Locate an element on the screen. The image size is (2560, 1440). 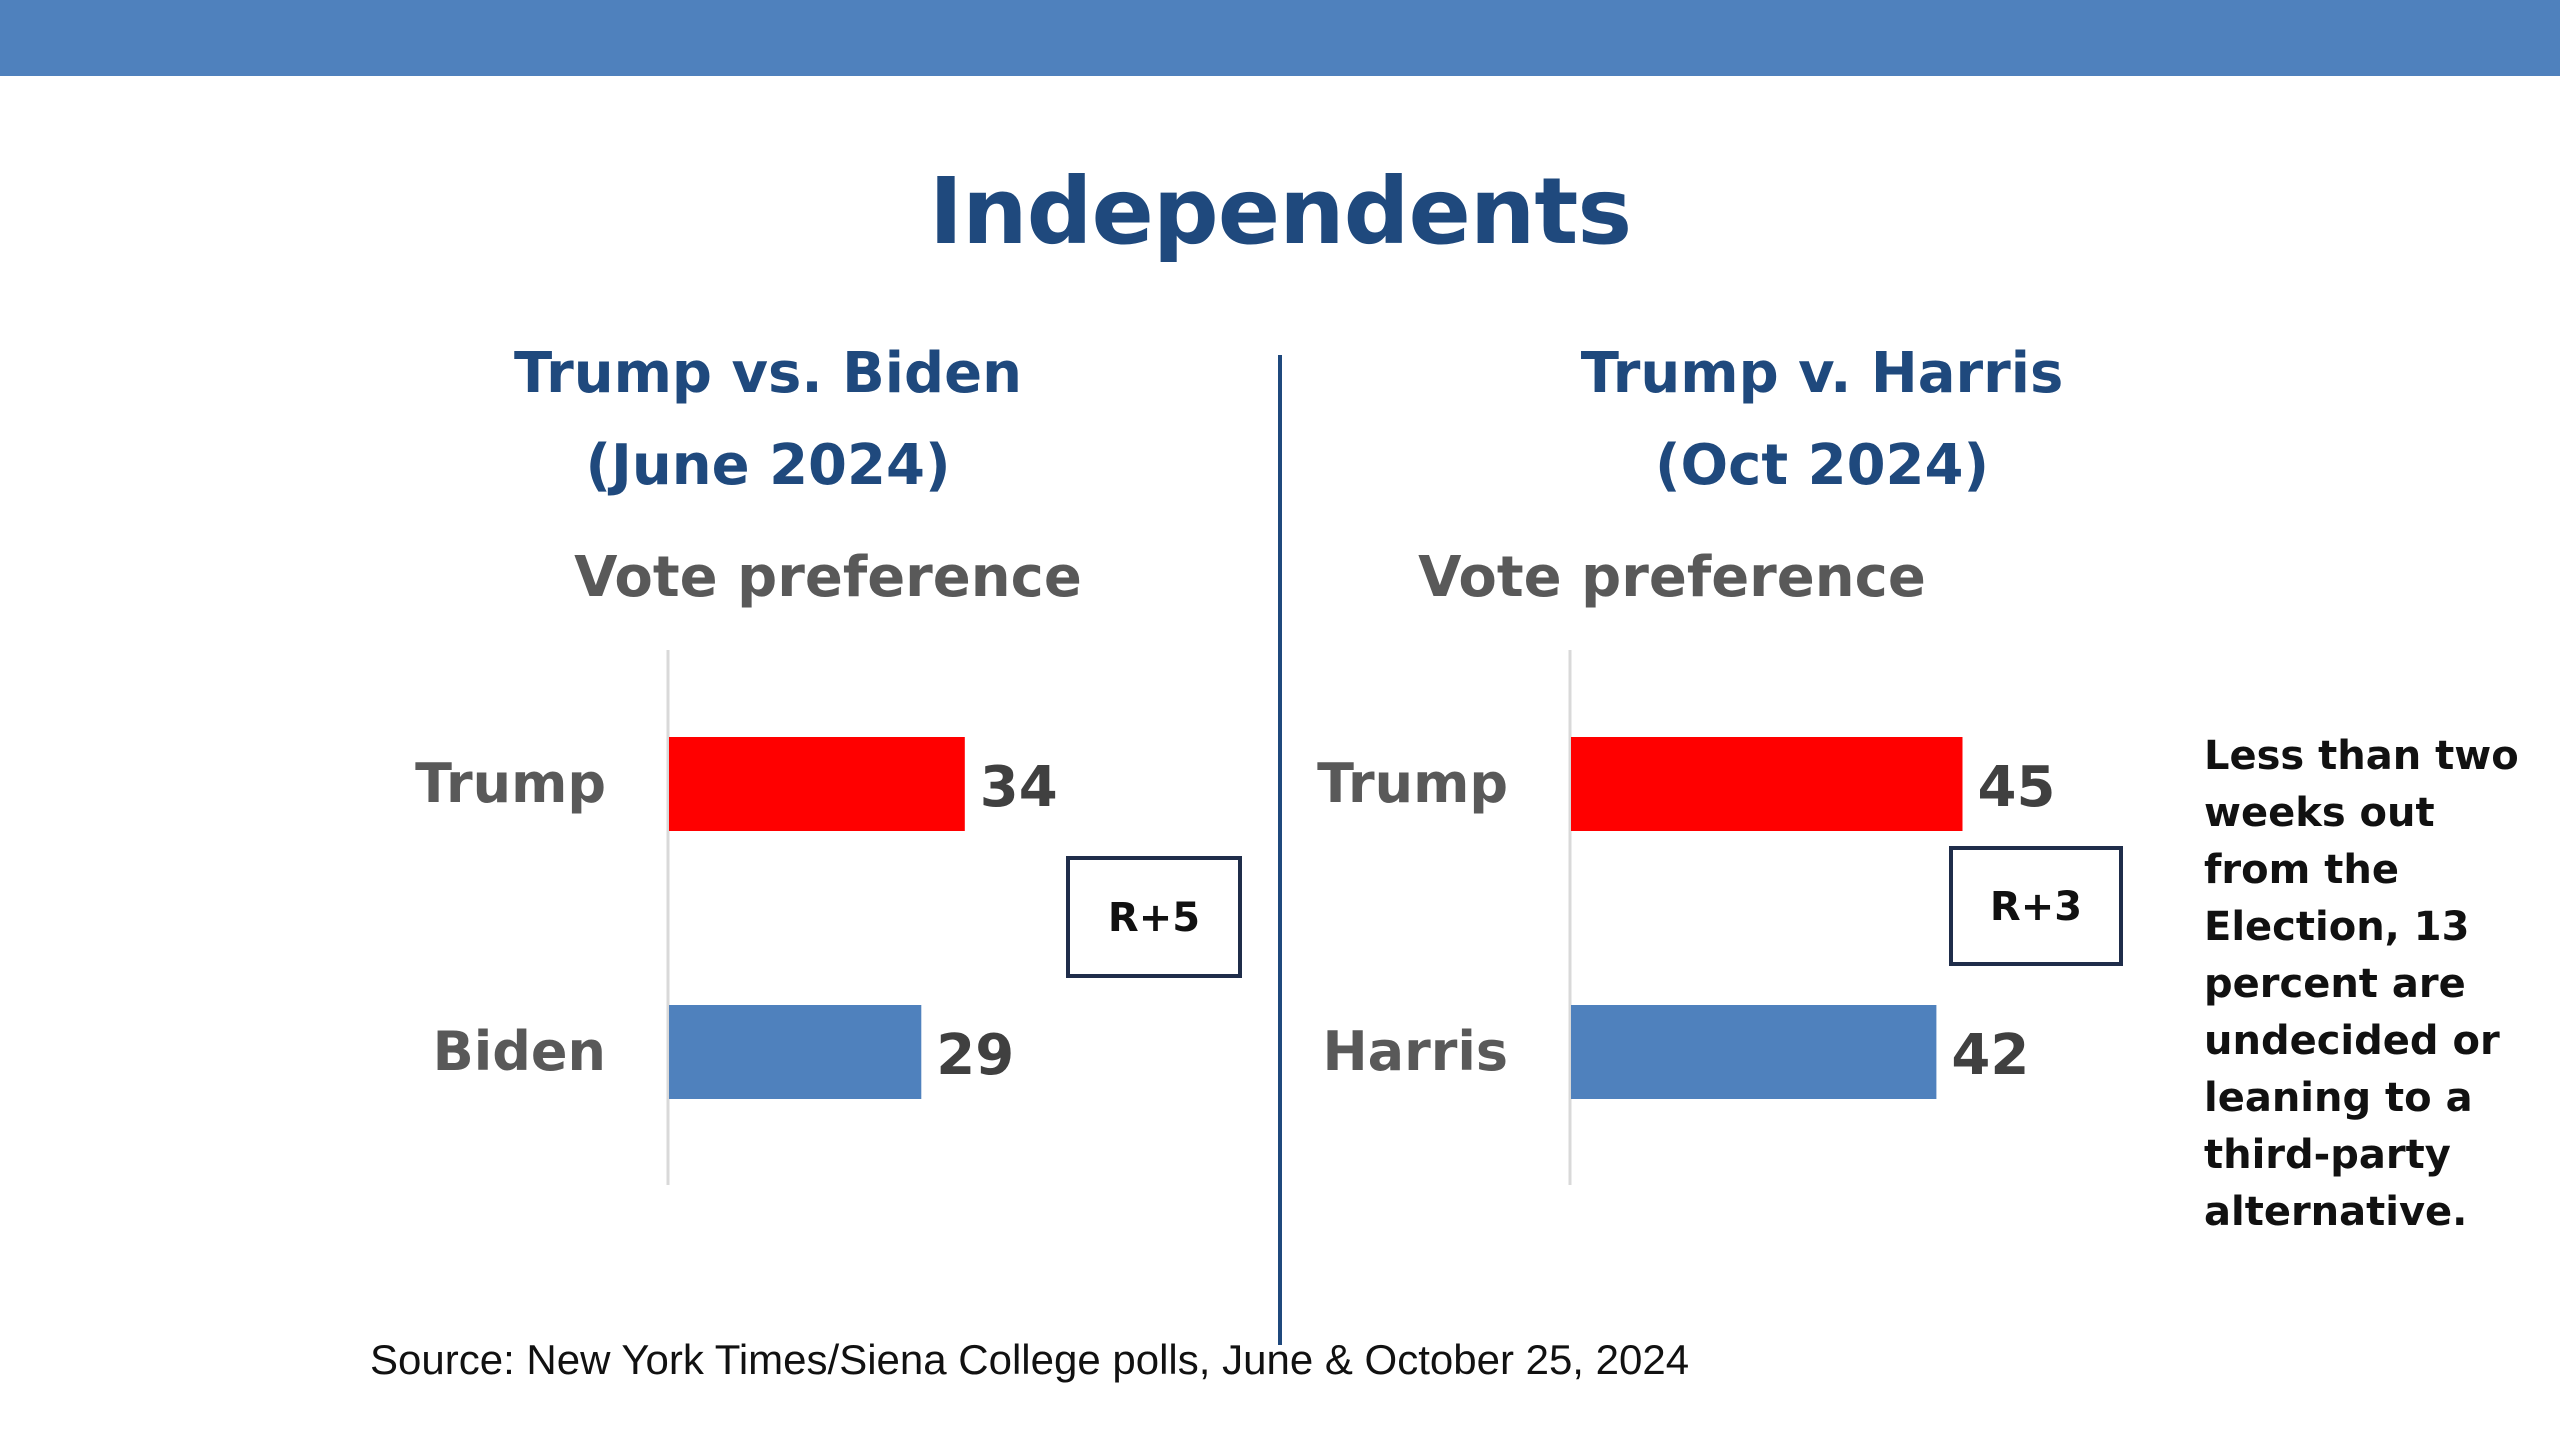
data-label-harris: 42 is located at coordinates (1990, 1055).